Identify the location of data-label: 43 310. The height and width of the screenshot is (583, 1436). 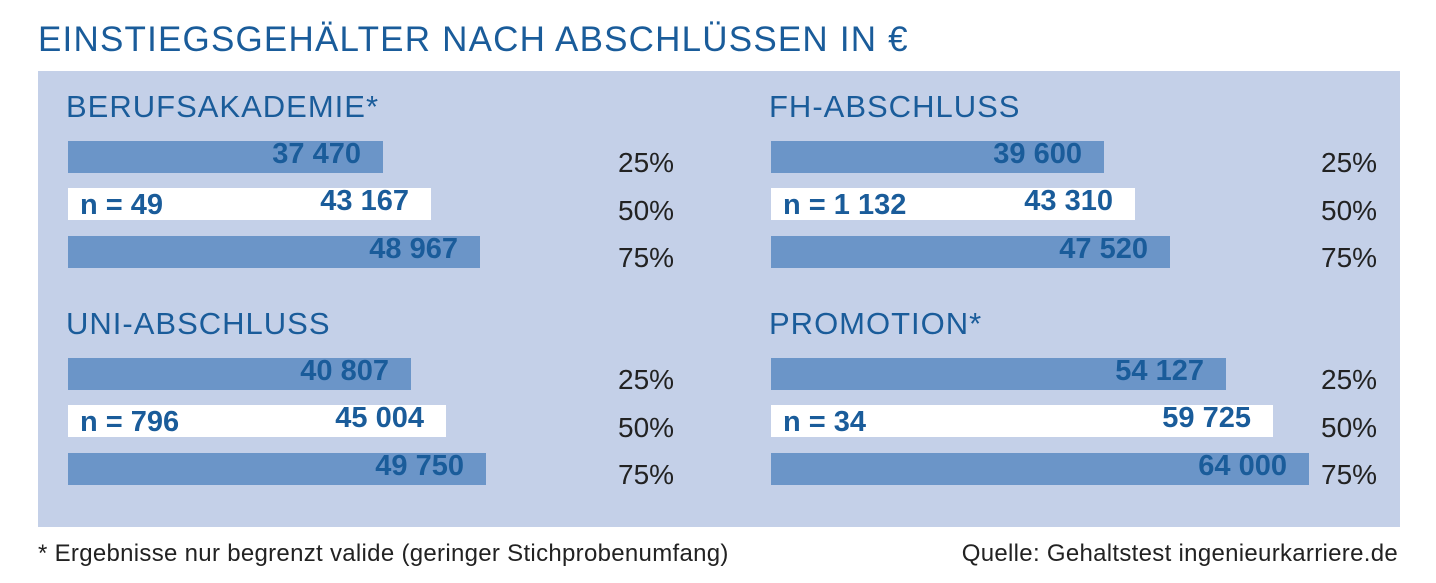
(1068, 201).